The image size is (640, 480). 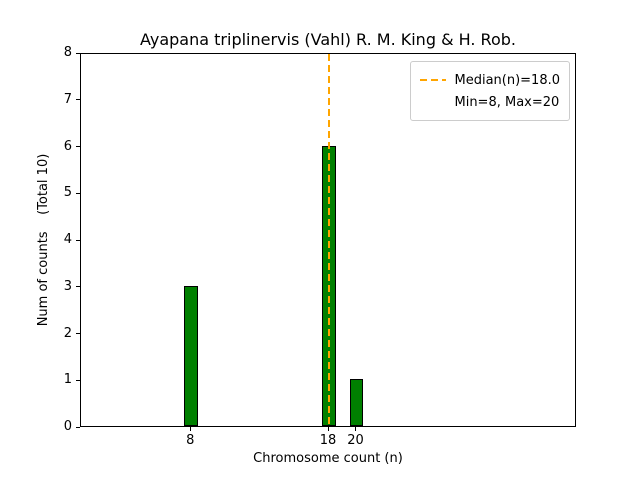 What do you see at coordinates (67, 146) in the screenshot?
I see `y-tick-label-6: 6` at bounding box center [67, 146].